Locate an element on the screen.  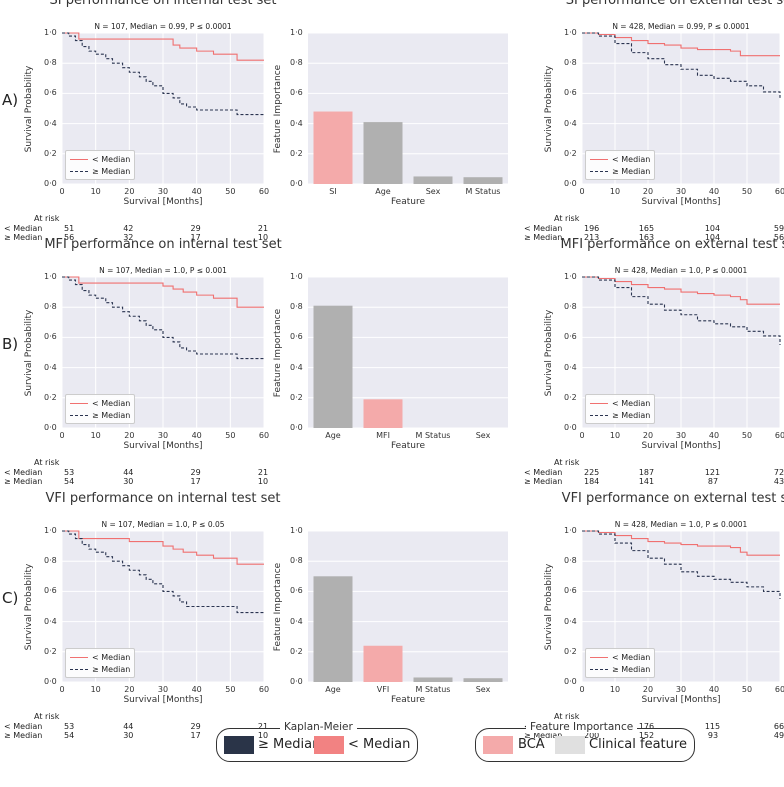
external-xtick: 40 is located at coordinates (714, 435).